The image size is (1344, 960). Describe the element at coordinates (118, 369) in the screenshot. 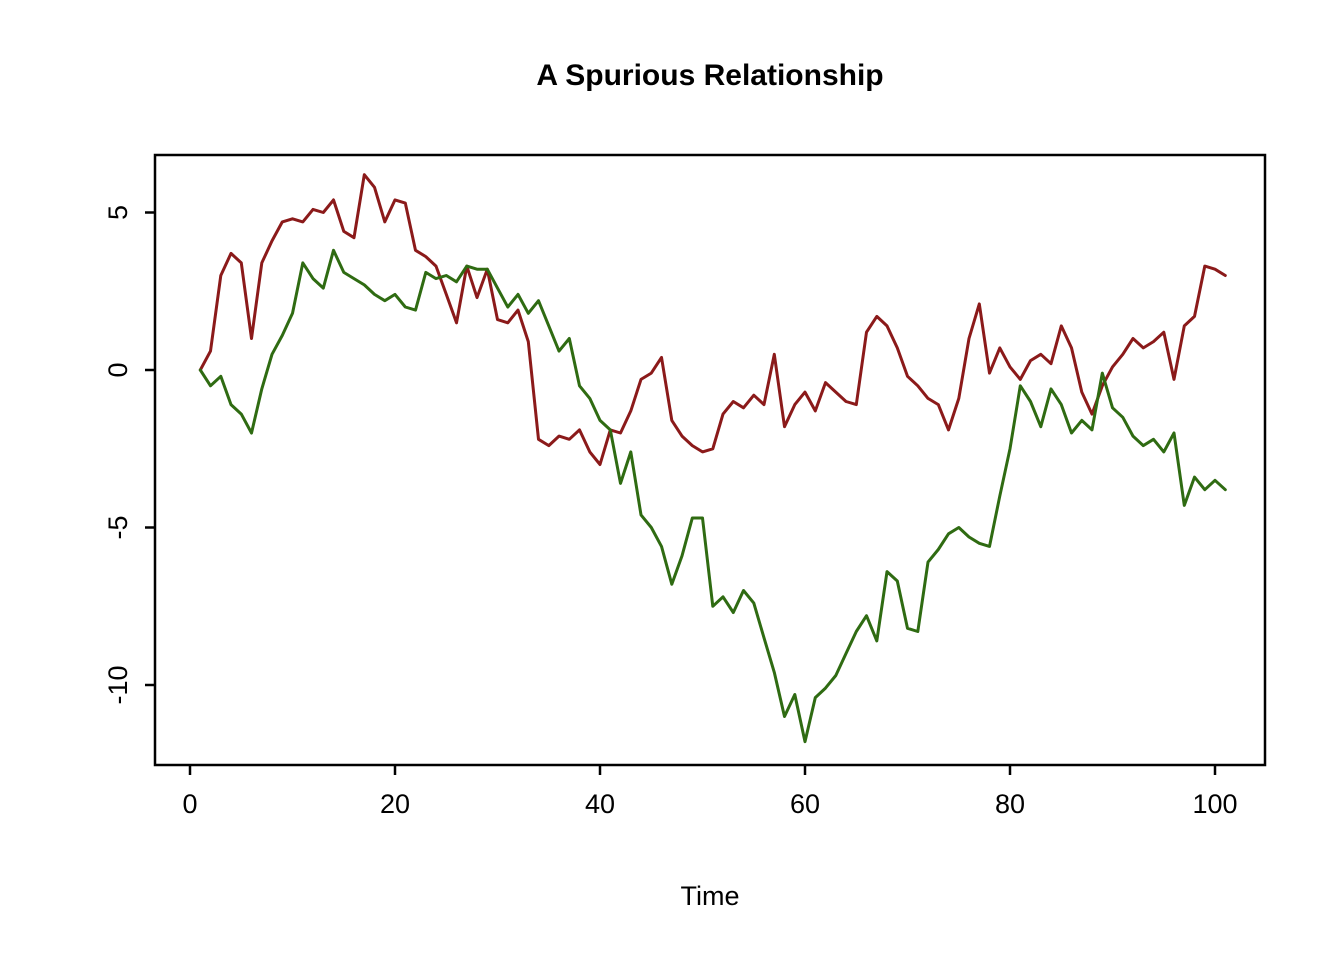

I see `y-tick-label: 0` at that location.